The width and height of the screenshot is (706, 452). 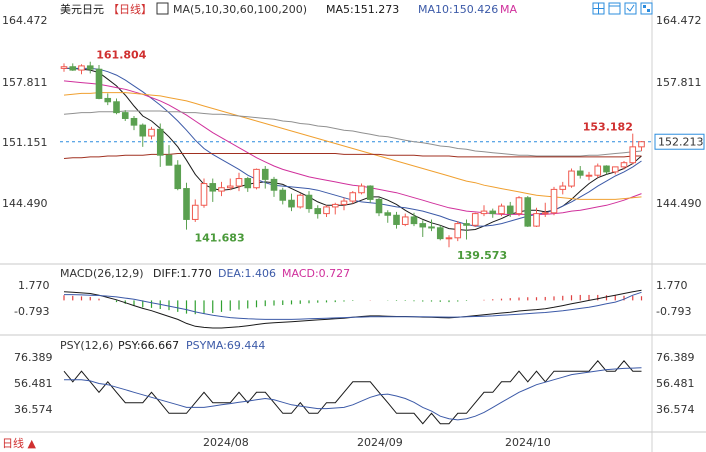 What do you see at coordinates (86, 345) in the screenshot?
I see `psy-header: PSY(12,6)` at bounding box center [86, 345].